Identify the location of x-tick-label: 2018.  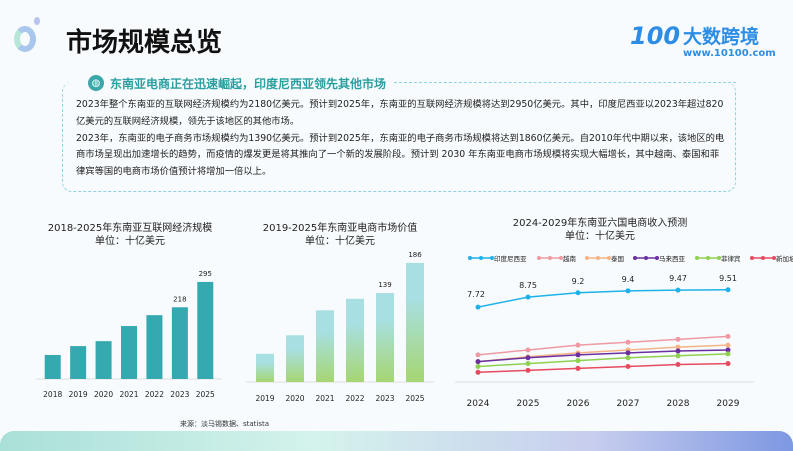
(52, 394).